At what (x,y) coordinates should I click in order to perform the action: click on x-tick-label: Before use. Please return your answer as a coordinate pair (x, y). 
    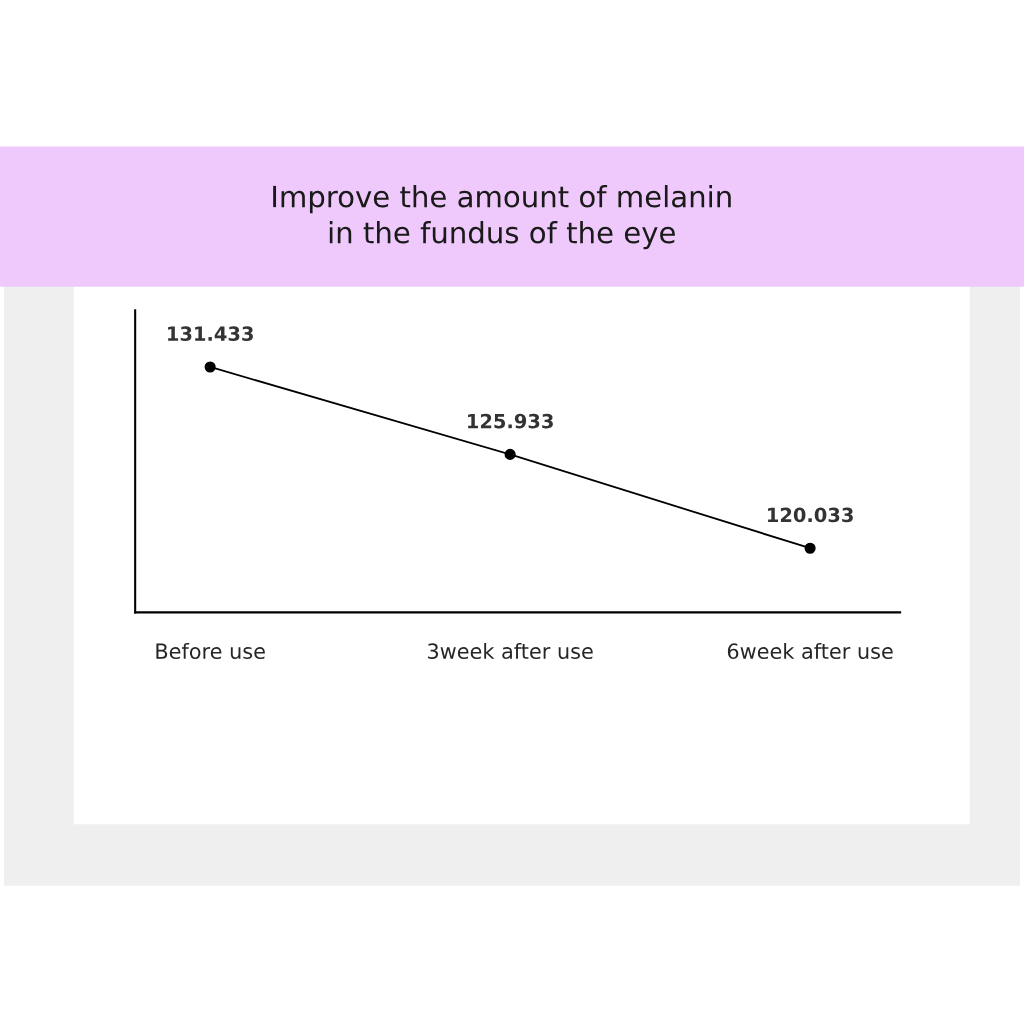
    Looking at the image, I should click on (210, 651).